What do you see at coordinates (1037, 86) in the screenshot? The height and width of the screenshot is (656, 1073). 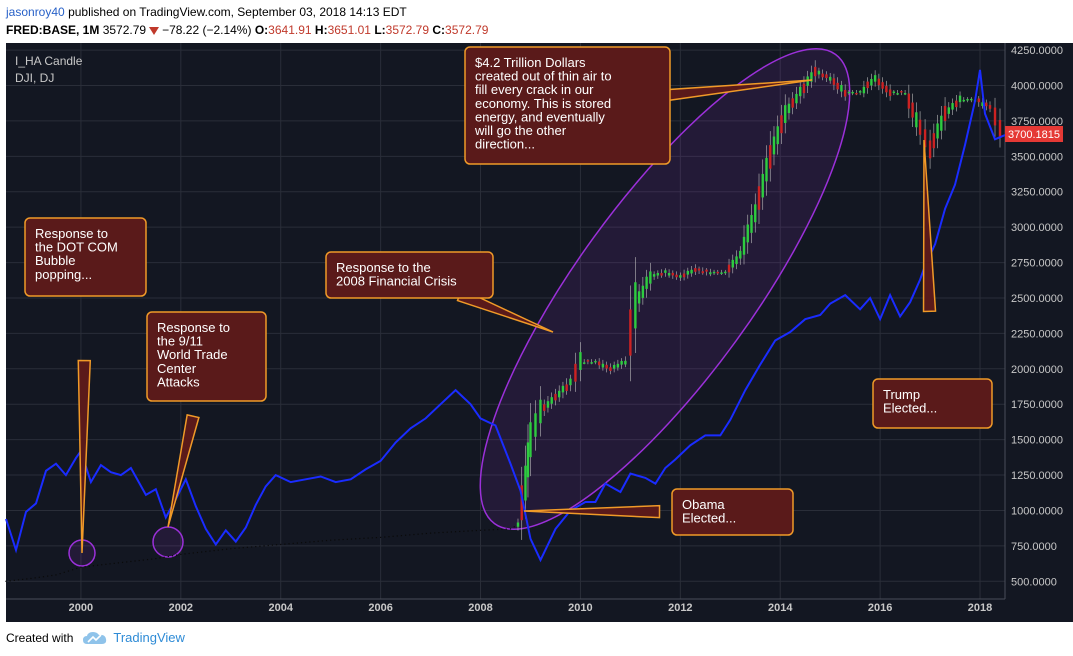 I see `y-tick-label: 4000.0000` at bounding box center [1037, 86].